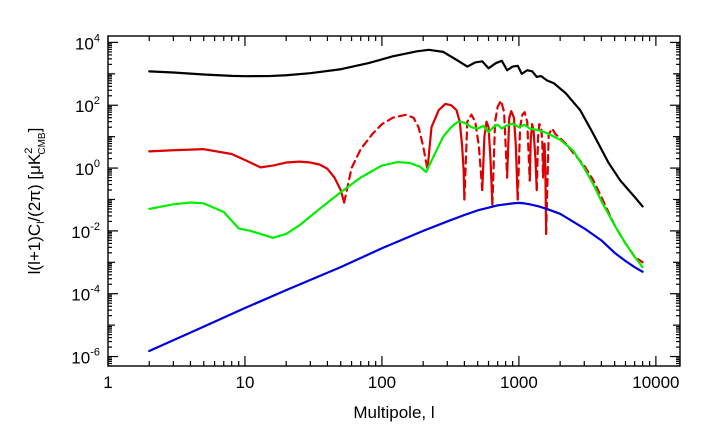  Describe the element at coordinates (87, 105) in the screenshot. I see `y-tick-label: 10²` at that location.